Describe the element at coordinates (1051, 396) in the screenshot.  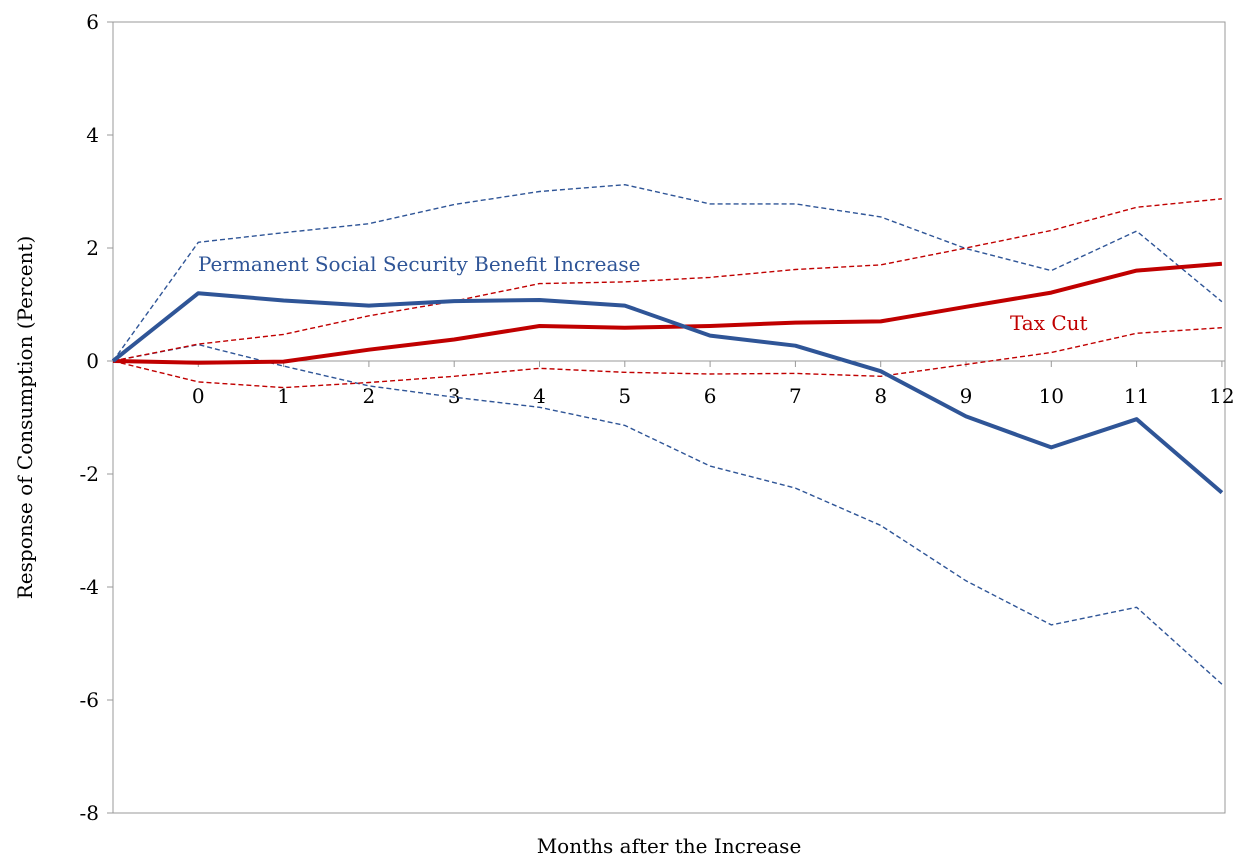
I see `x-tick-label: 10` at that location.